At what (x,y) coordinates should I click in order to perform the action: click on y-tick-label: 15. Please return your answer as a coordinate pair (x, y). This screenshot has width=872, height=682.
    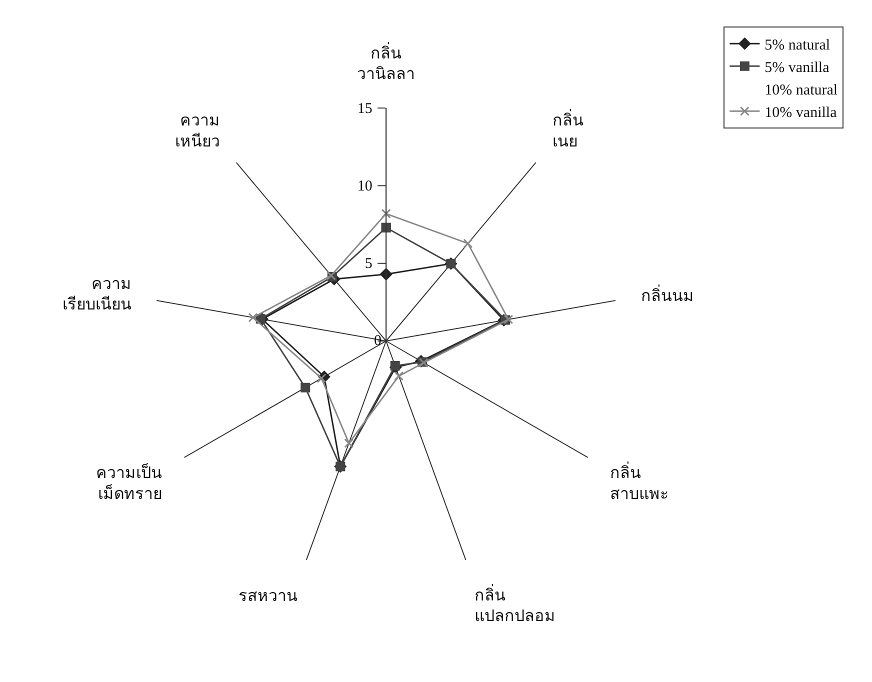
    Looking at the image, I should click on (364, 108).